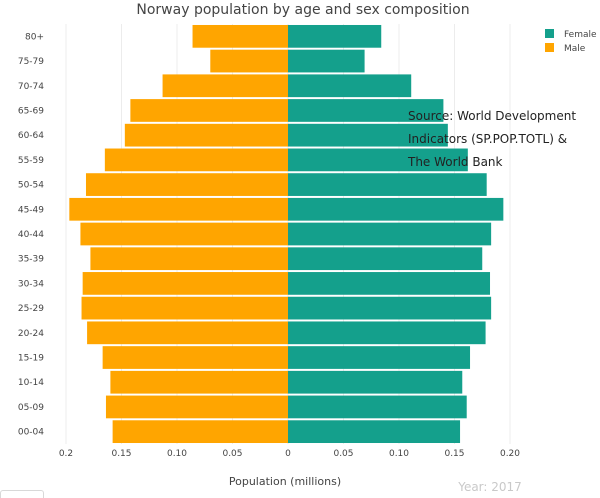 The width and height of the screenshot is (600, 498). I want to click on y-tick-label: 20-24, so click(31, 334).